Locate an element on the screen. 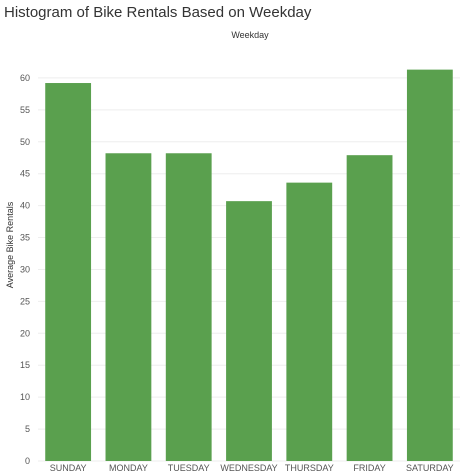  x-tick-label: WEDNESDAY is located at coordinates (248, 468).